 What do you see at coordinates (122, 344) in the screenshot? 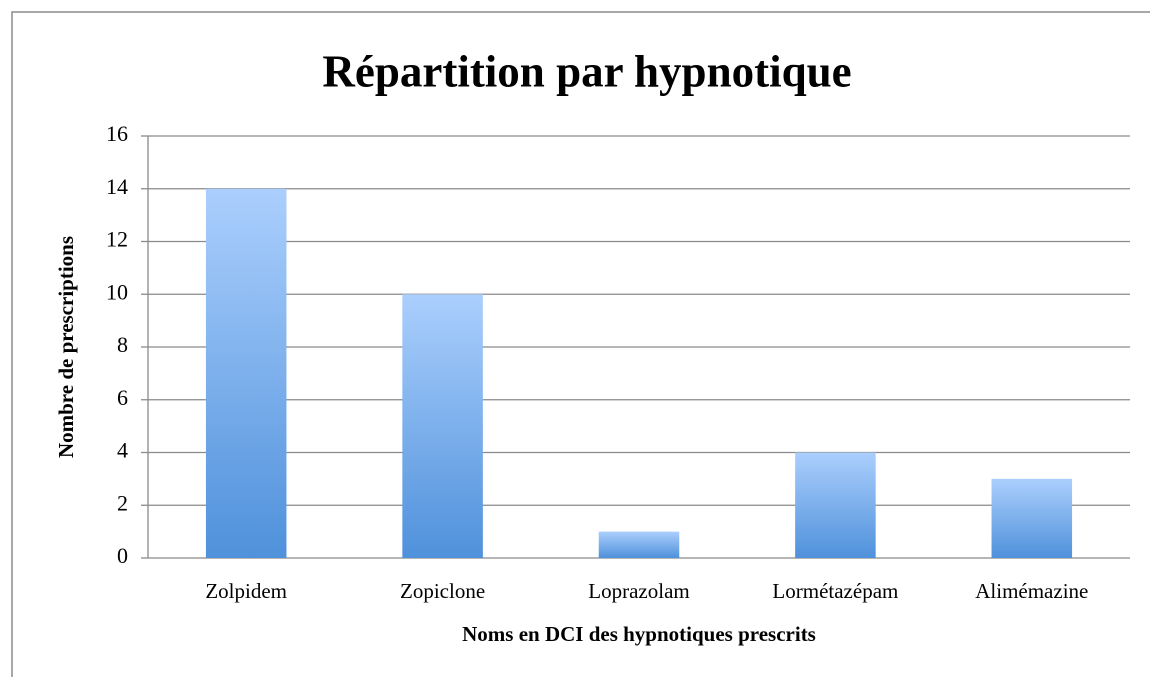
I see `y-tick-label: 8` at bounding box center [122, 344].